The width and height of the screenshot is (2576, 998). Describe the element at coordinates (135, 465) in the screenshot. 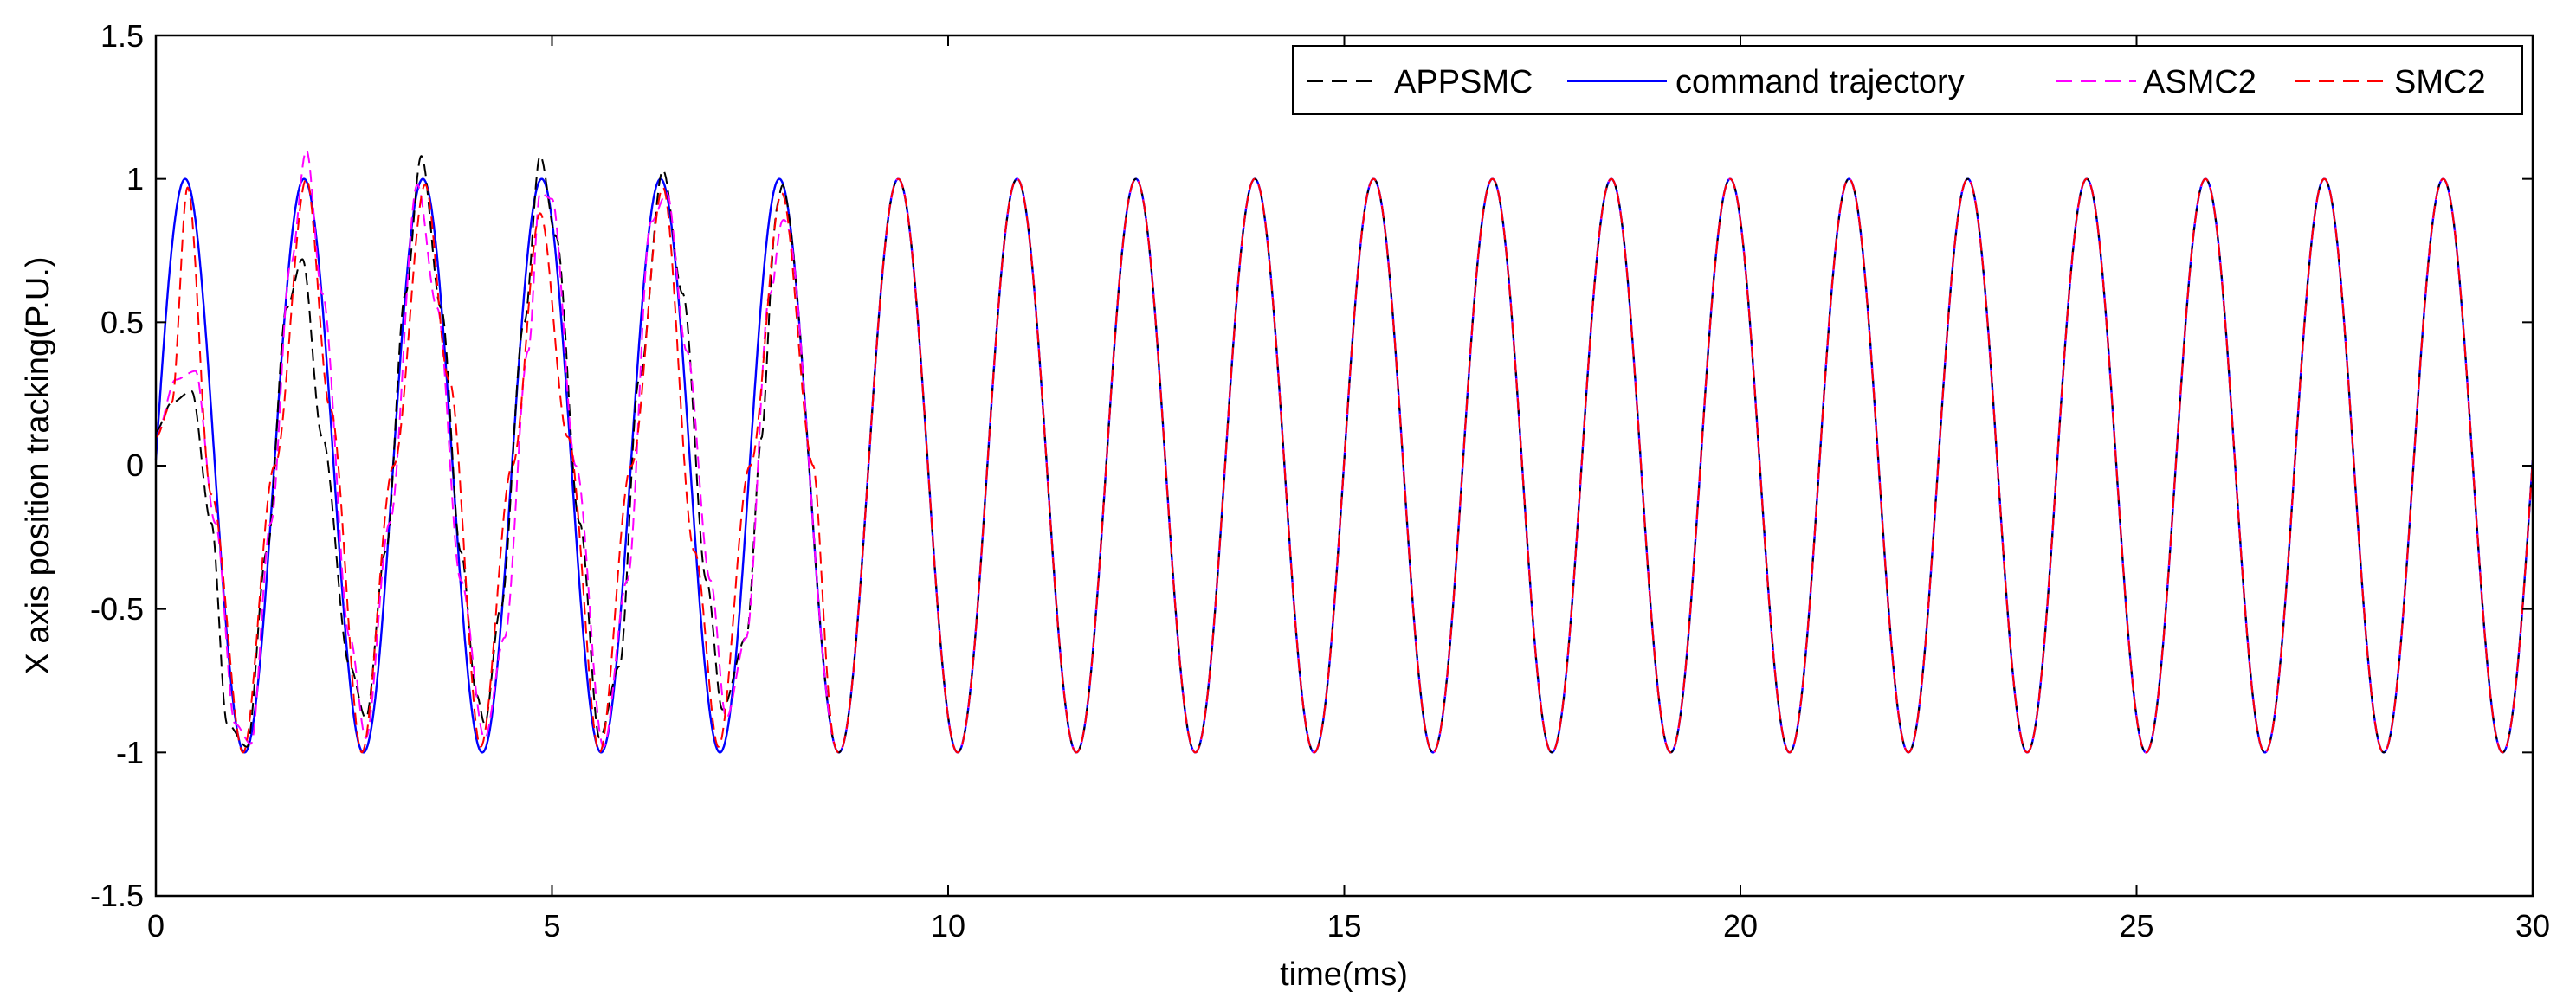

I see `y-tick-label: 0` at that location.